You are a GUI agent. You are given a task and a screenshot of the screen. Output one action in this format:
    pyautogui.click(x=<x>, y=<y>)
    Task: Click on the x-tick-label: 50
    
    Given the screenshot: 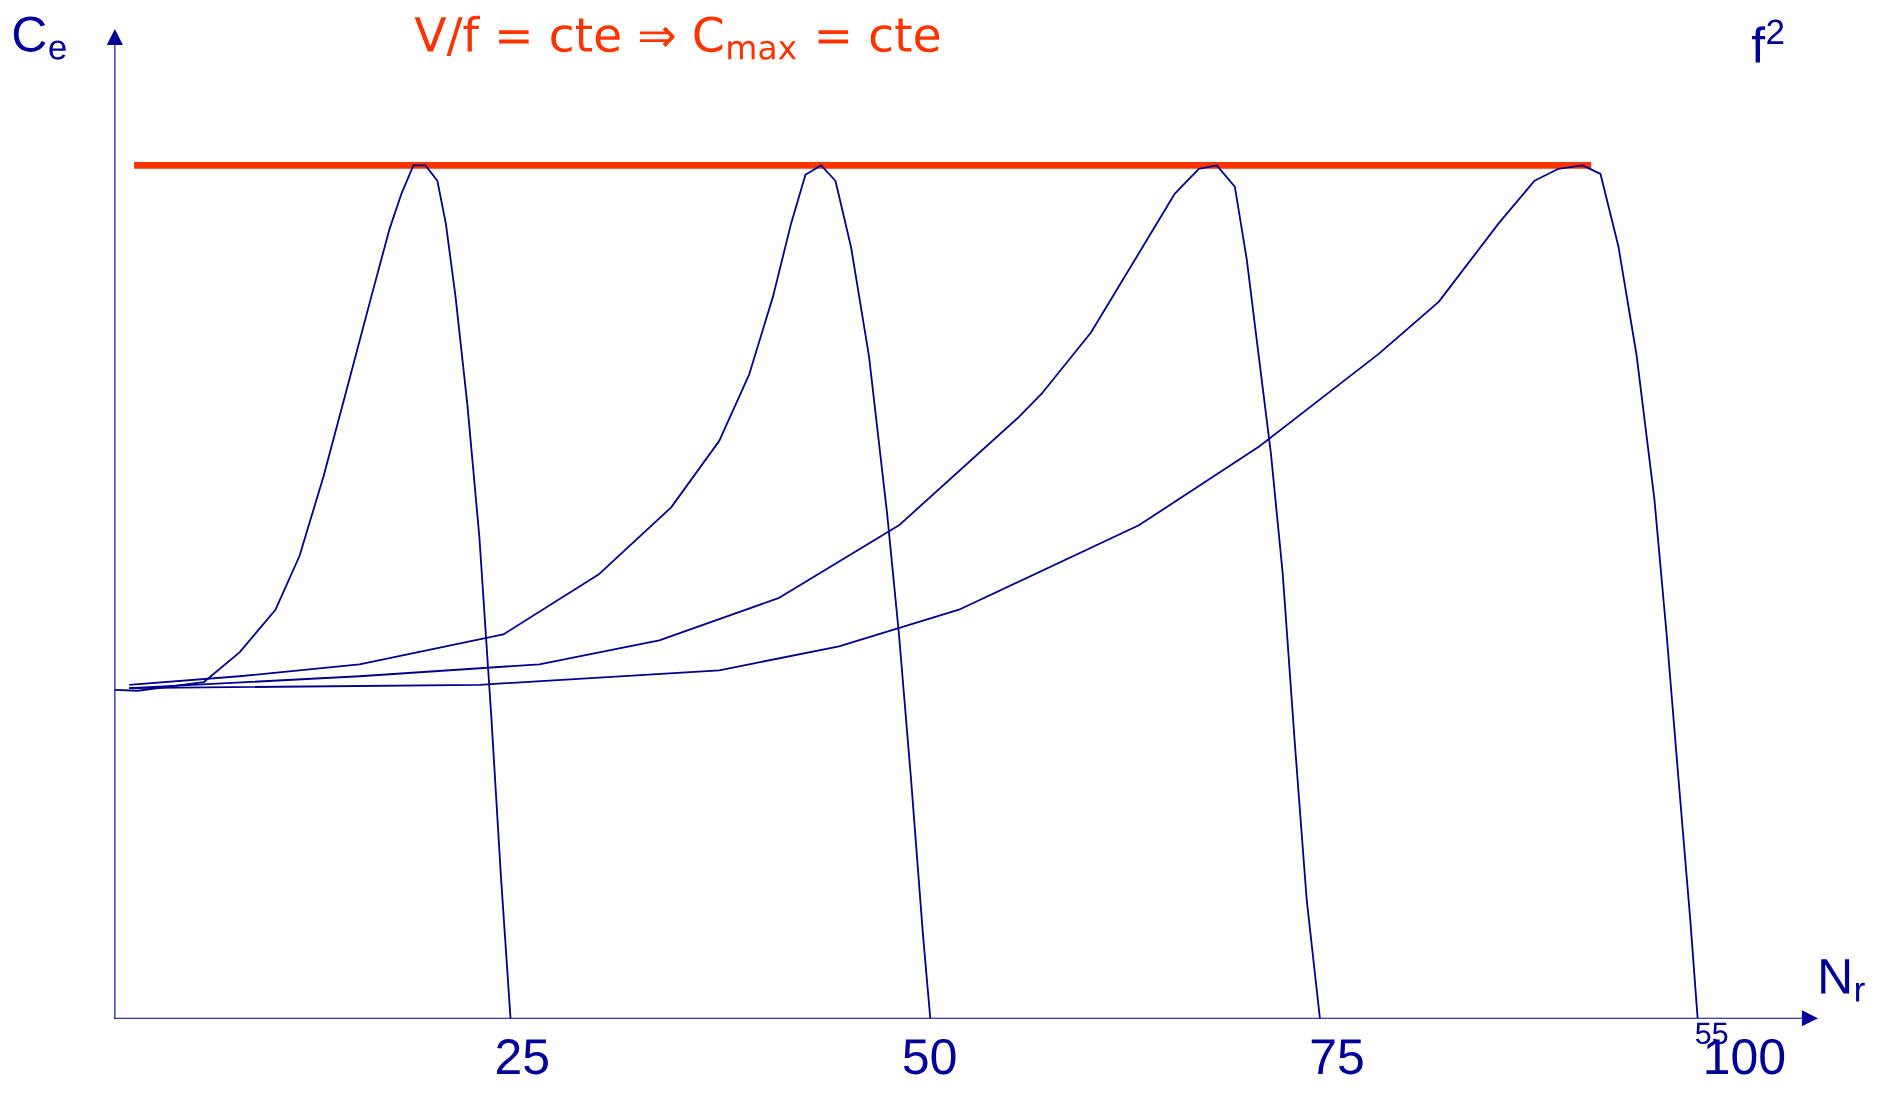 What is the action you would take?
    pyautogui.click(x=929, y=1057)
    